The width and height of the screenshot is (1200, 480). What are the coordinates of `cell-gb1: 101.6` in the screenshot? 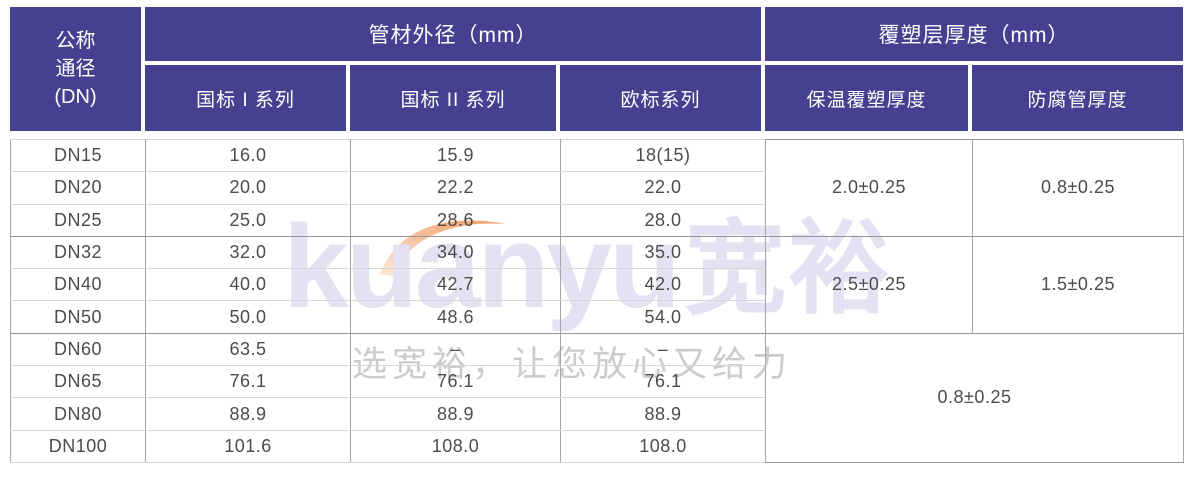 It's located at (248, 446).